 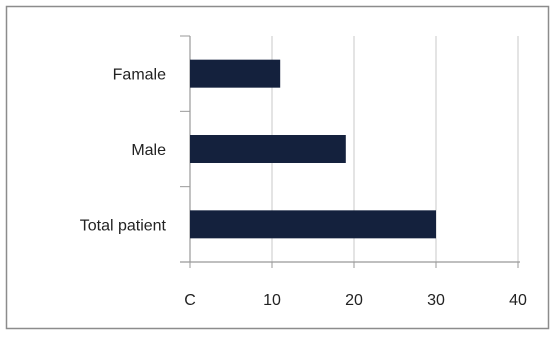 I want to click on category-label: Male, so click(x=148, y=150).